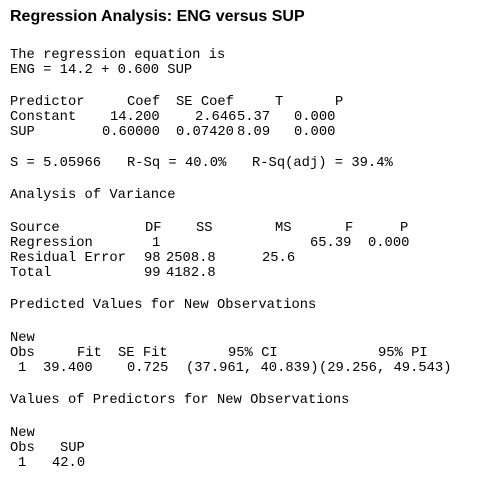 This screenshot has width=487, height=481. I want to click on table-cell: 25.6, so click(279, 258).